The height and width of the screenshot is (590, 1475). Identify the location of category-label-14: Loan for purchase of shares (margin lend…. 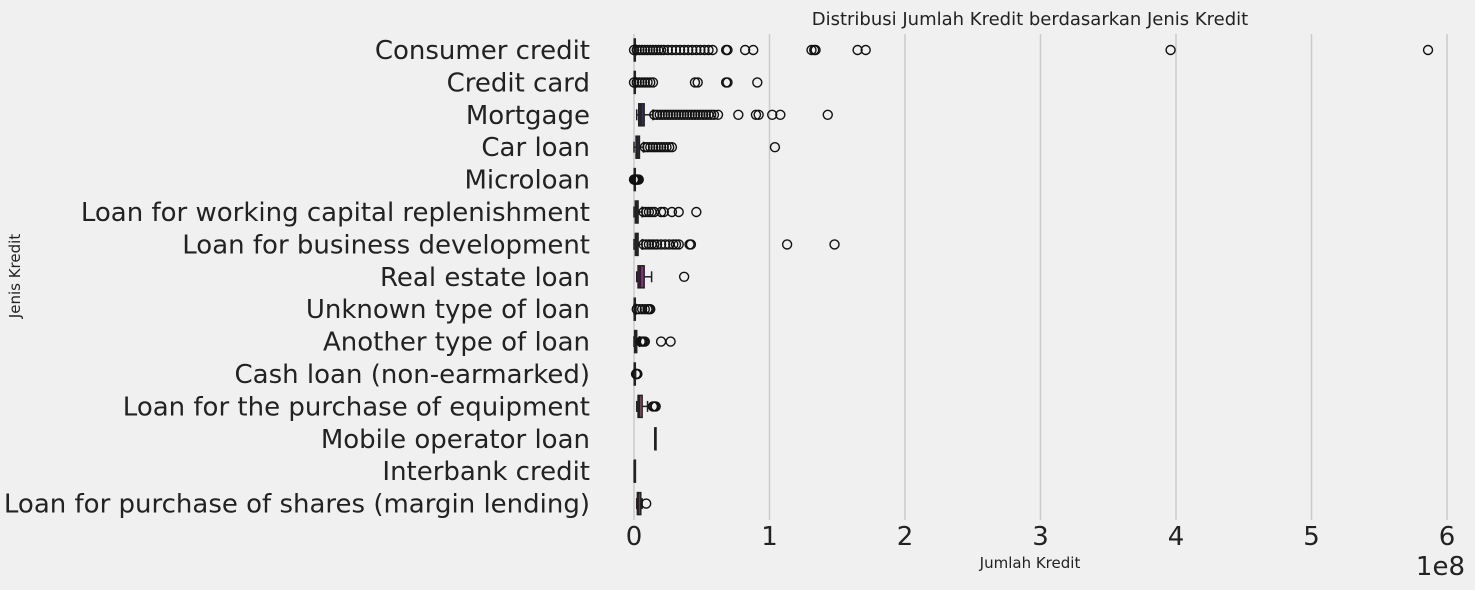
(297, 505).